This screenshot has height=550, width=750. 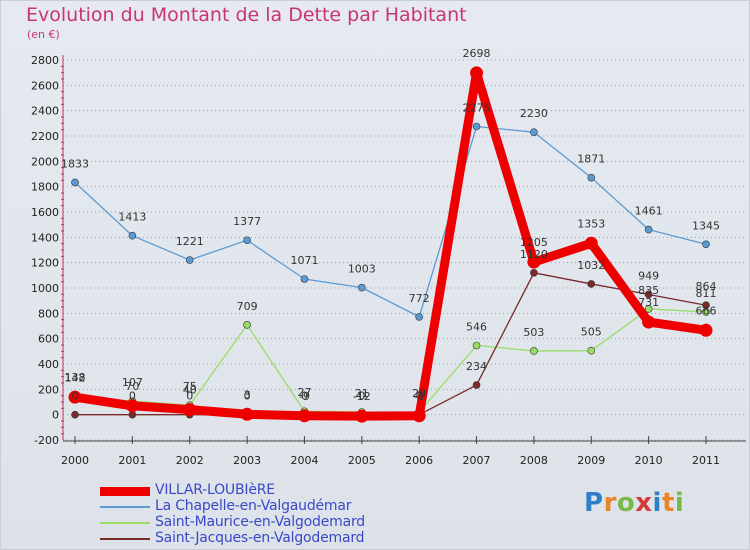 I want to click on data-label: 1833, so click(x=75, y=163).